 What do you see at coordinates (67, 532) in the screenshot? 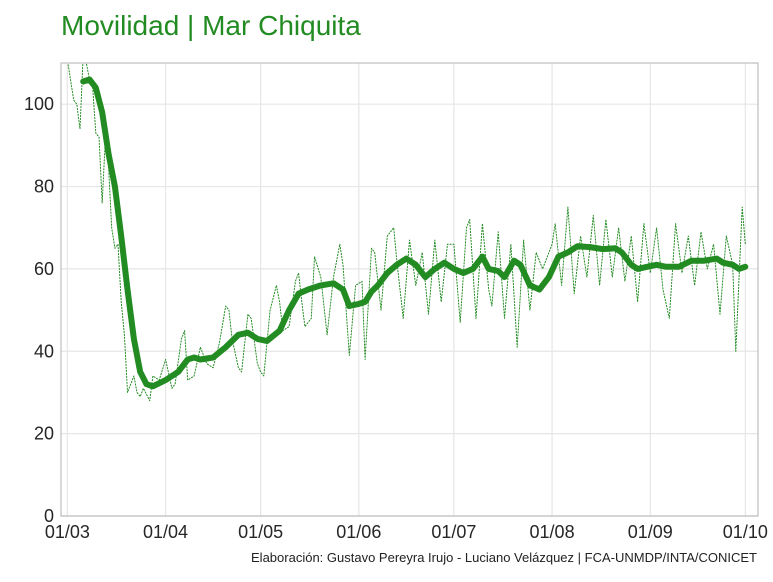
I see `x-tick-label: 01/03` at bounding box center [67, 532].